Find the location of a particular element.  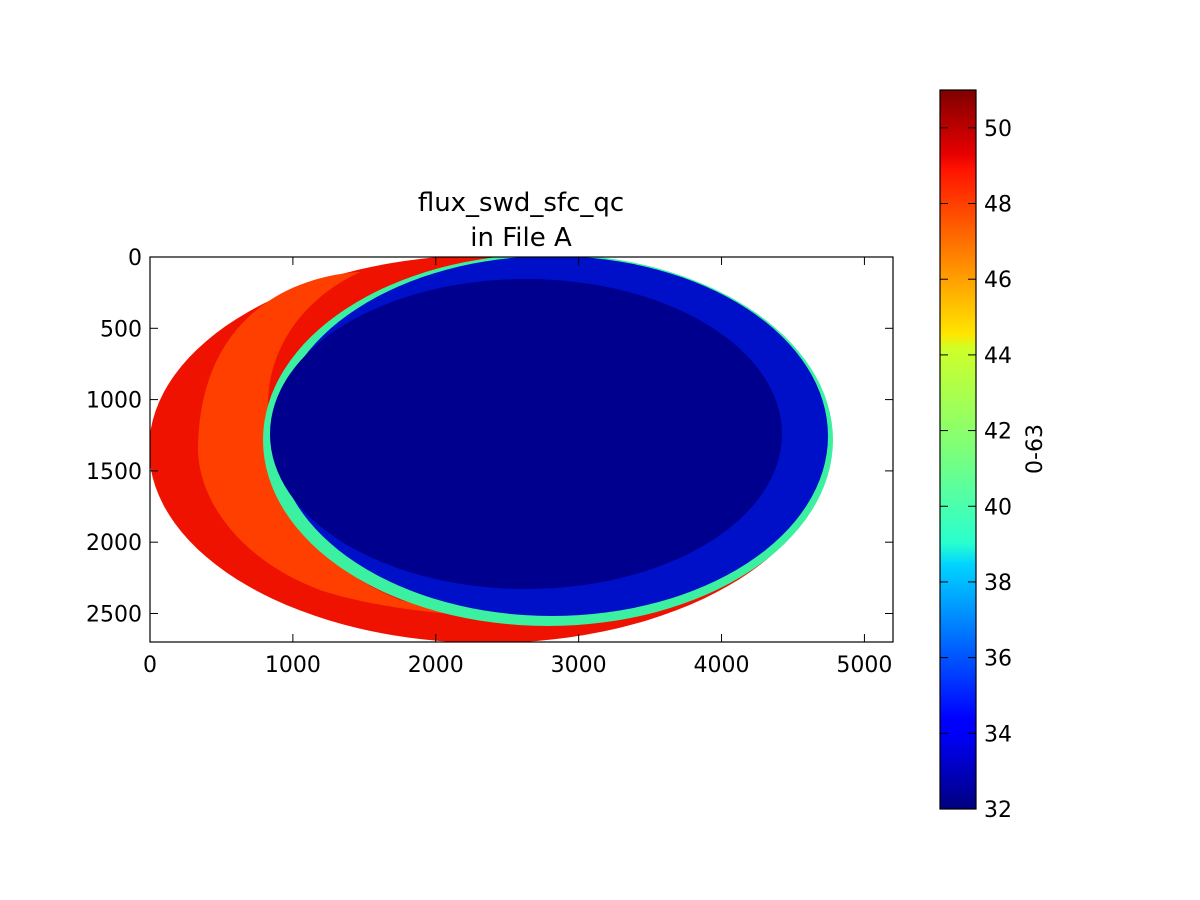

chart-title-line-1: flux_swd_sfc_qc is located at coordinates (521, 203).